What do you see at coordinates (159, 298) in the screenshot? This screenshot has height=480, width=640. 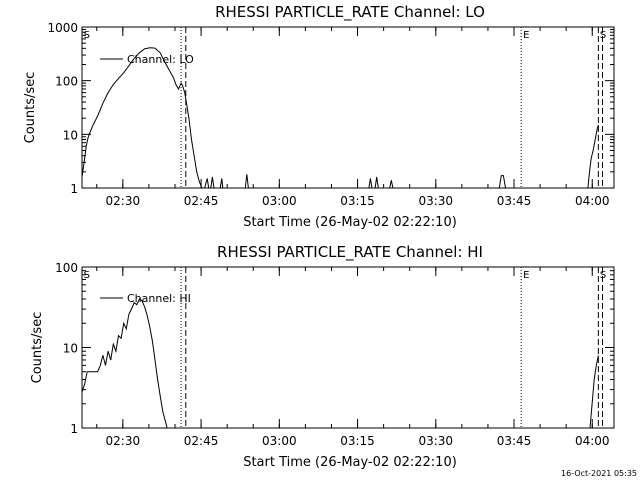 I see `legend-entry: Channel: HI` at bounding box center [159, 298].